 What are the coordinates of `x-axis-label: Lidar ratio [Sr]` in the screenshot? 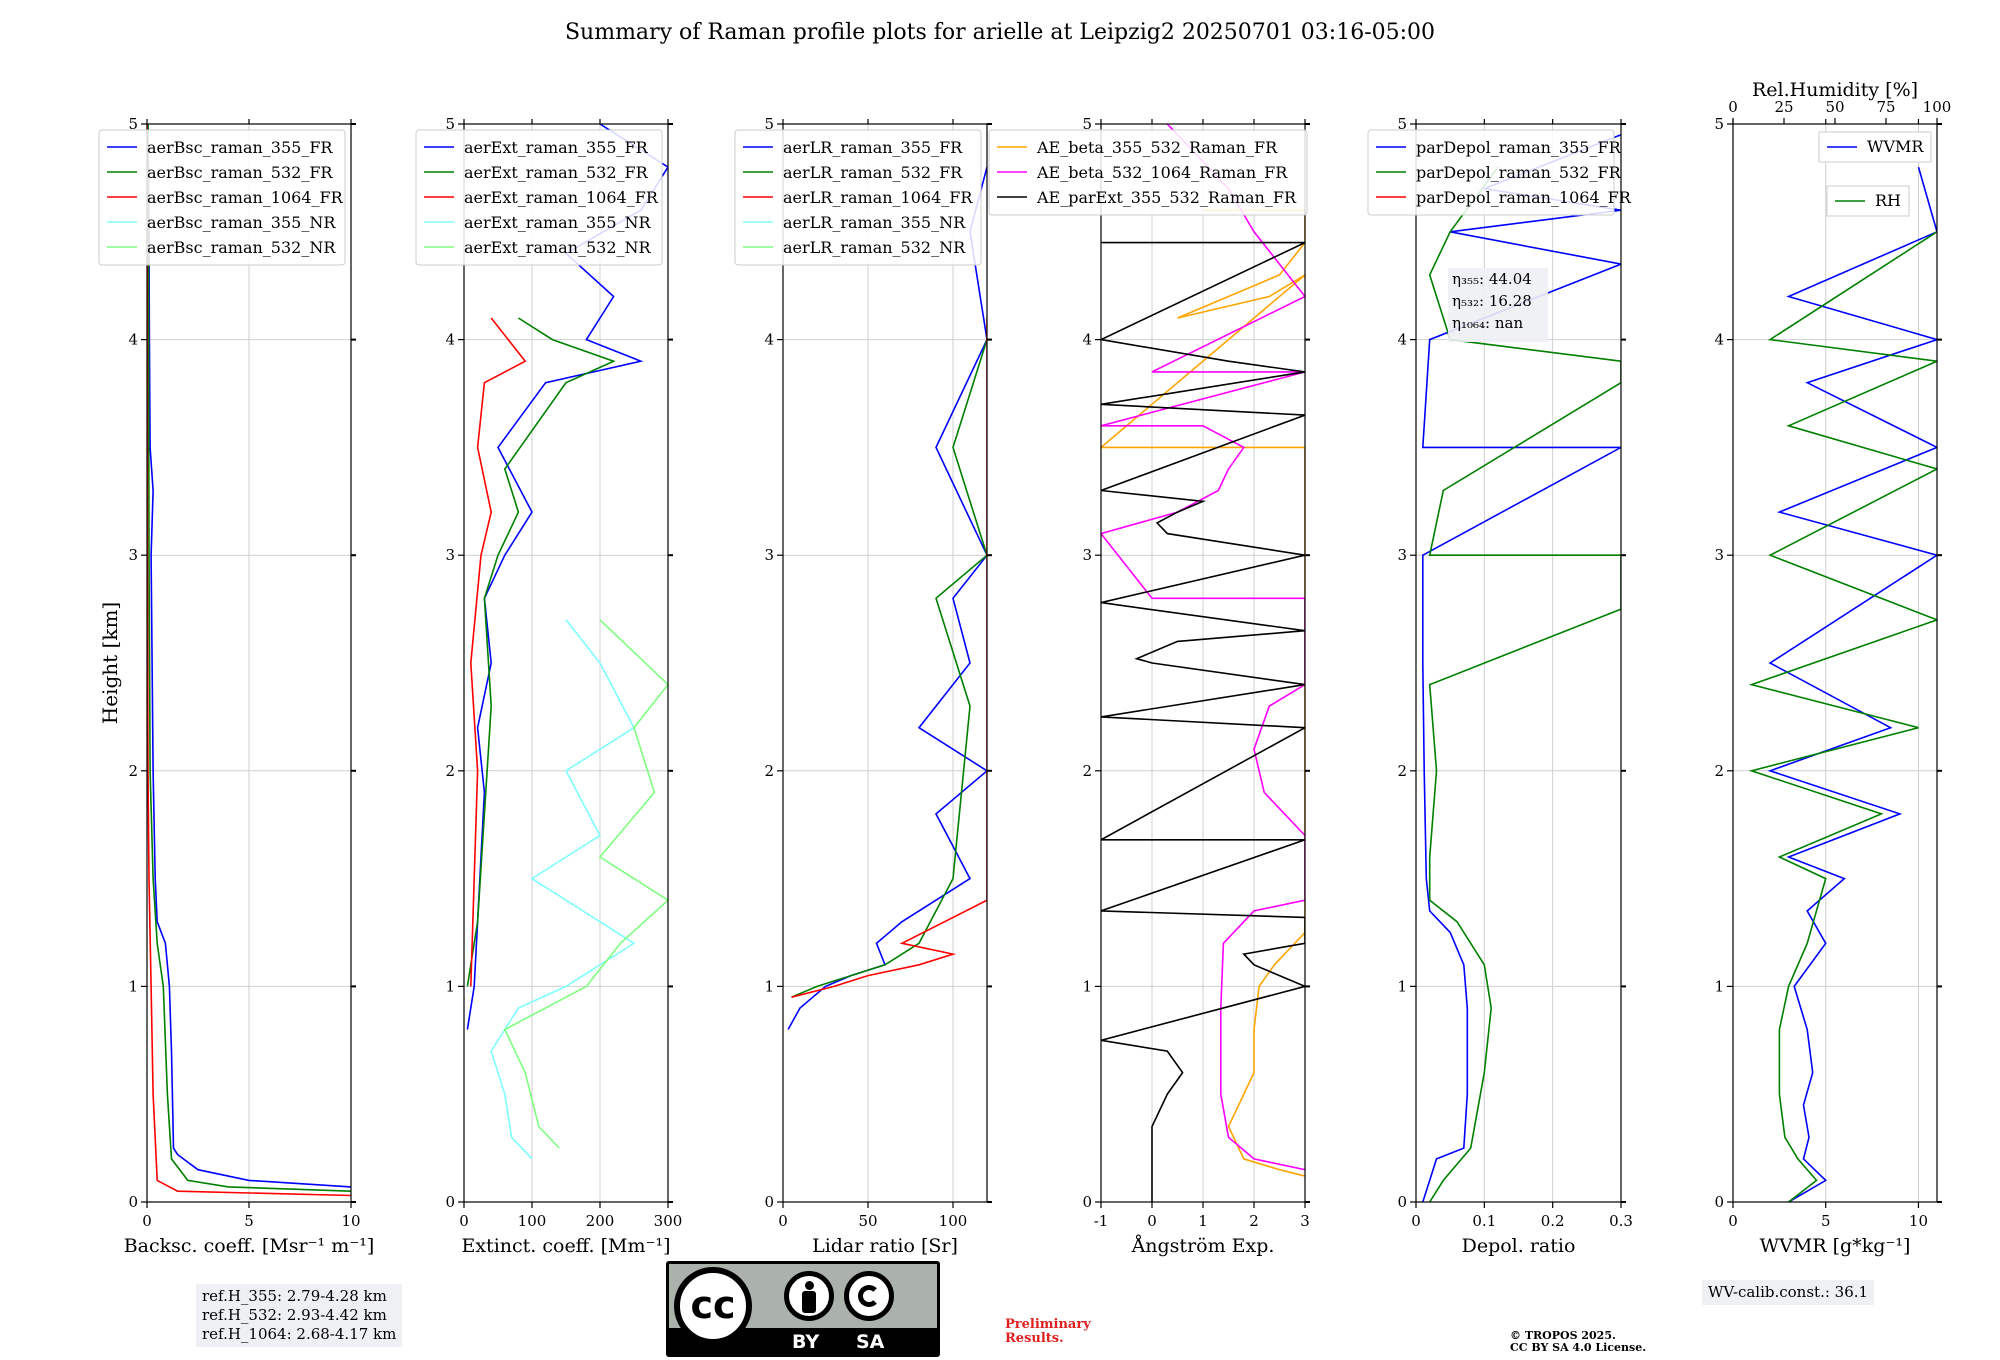 It's located at (885, 1246).